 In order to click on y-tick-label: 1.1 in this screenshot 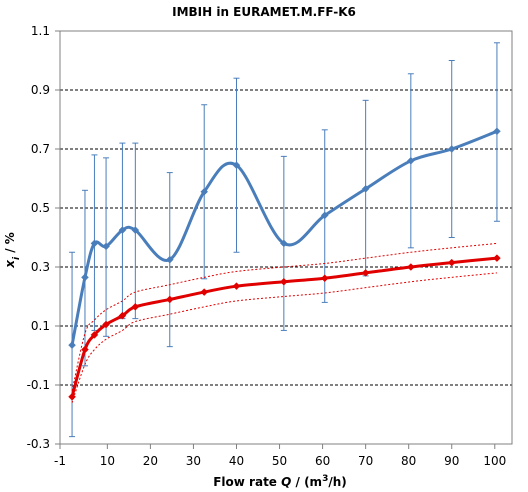, I will do `click(40, 31)`.